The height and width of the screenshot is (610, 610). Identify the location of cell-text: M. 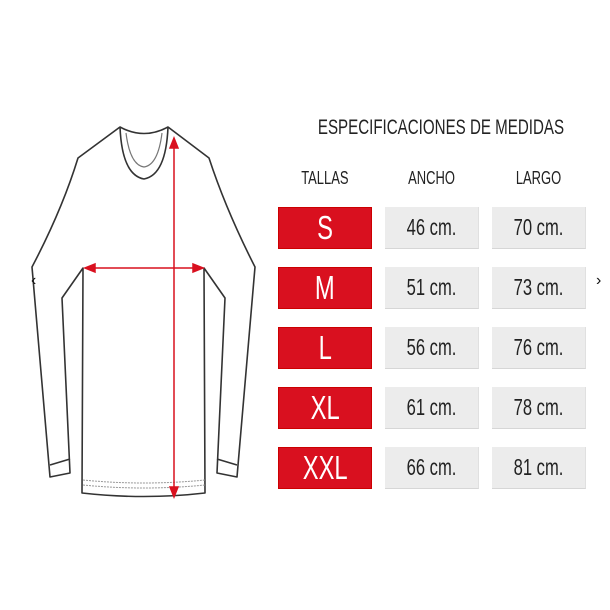
(325, 287).